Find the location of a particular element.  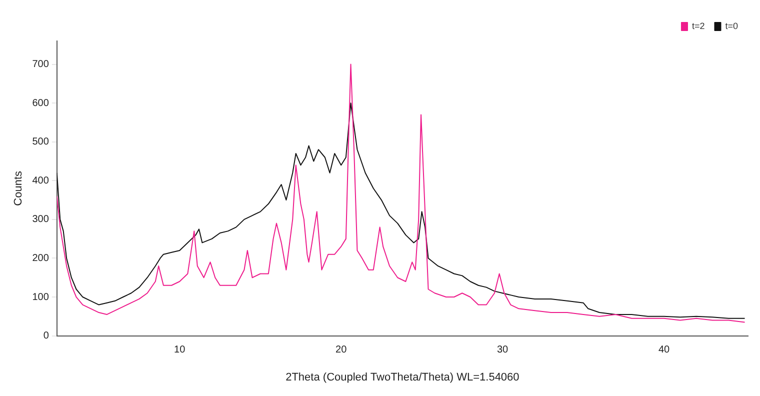

y-tick-label: 200 is located at coordinates (41, 258).